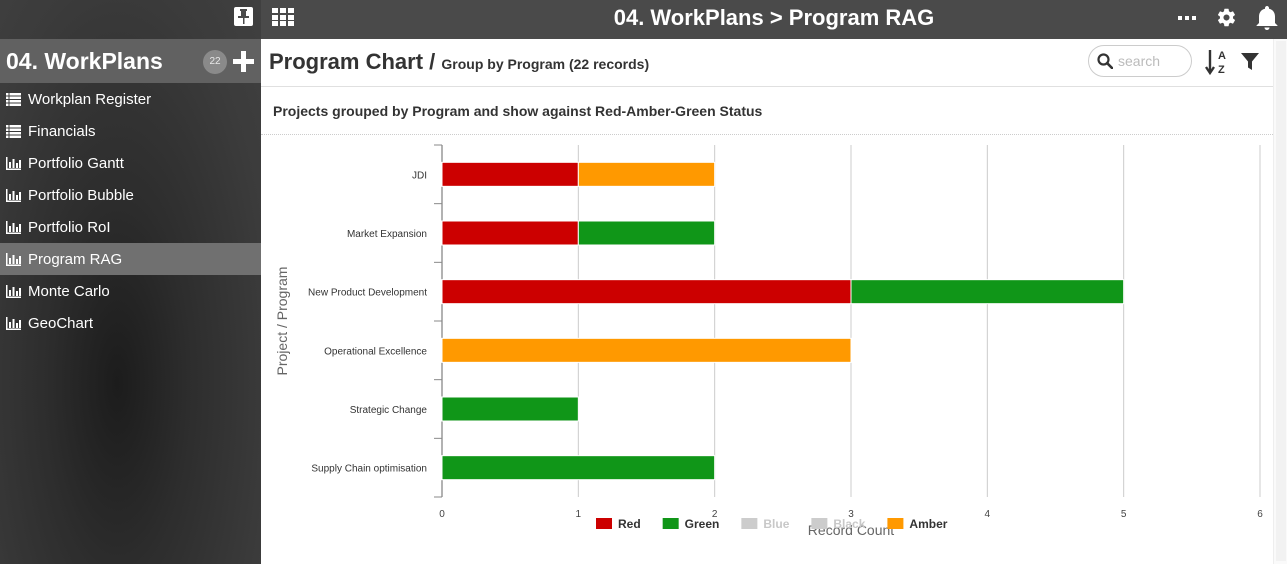  What do you see at coordinates (1187, 18) in the screenshot?
I see `more-icon` at bounding box center [1187, 18].